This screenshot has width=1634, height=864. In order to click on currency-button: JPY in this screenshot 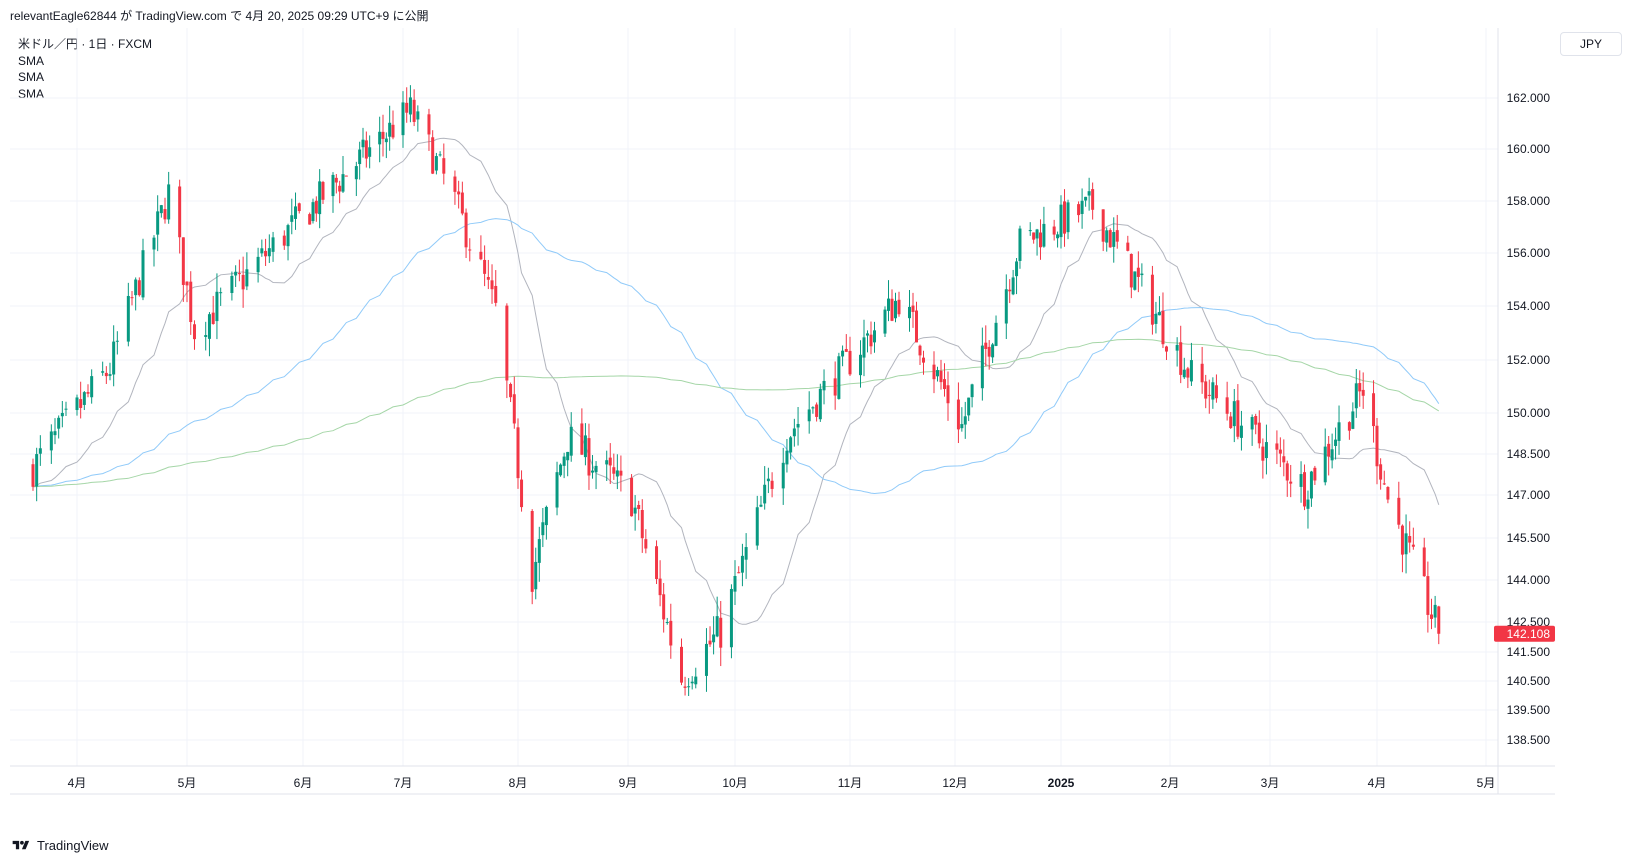, I will do `click(1591, 44)`.